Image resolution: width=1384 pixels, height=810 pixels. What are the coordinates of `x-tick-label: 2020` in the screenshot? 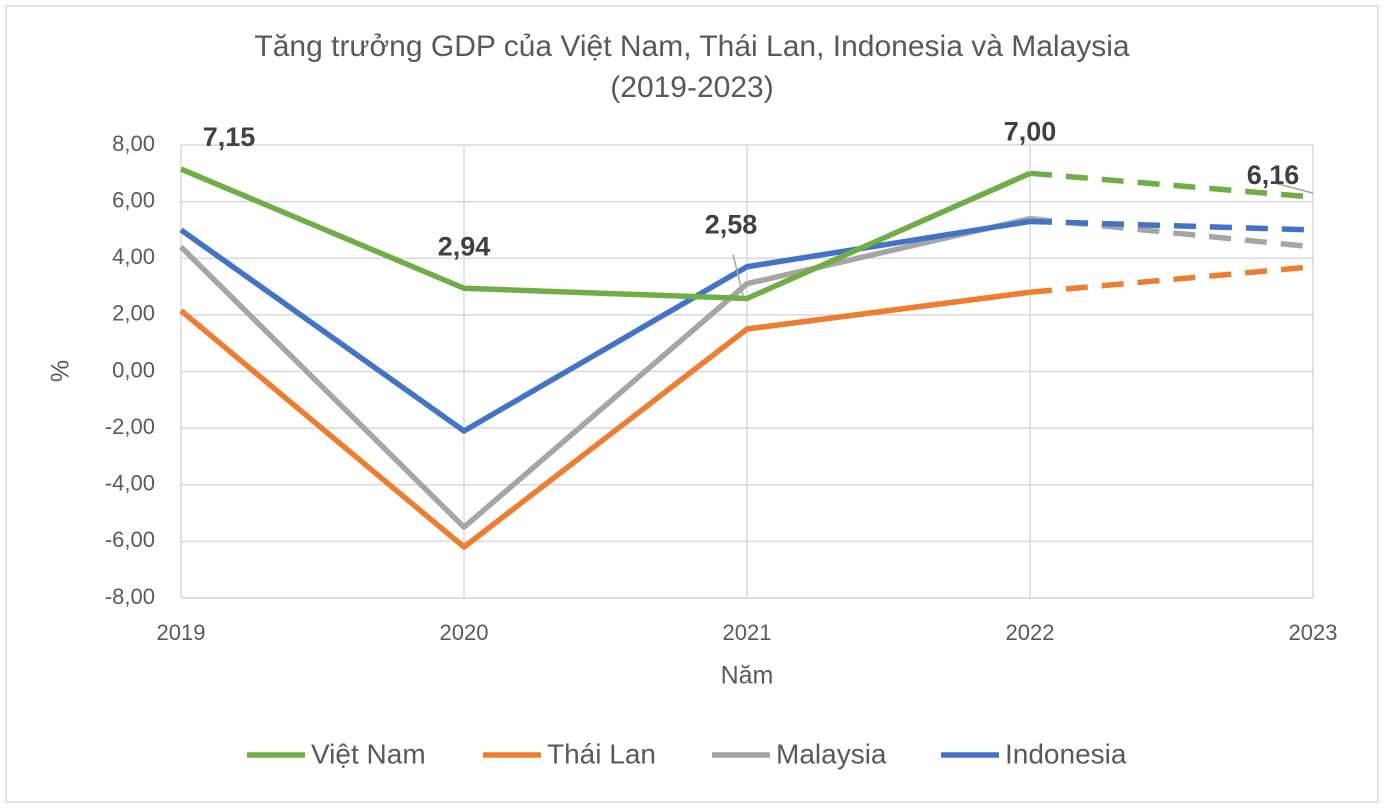 It's located at (464, 632).